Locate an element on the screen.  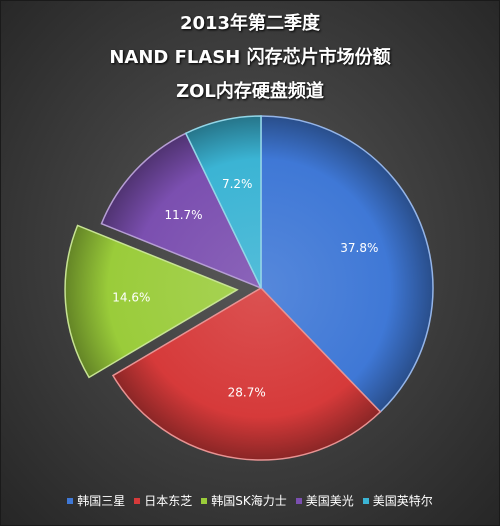
legend-item-intel: 美国英特尔 is located at coordinates (397, 500).